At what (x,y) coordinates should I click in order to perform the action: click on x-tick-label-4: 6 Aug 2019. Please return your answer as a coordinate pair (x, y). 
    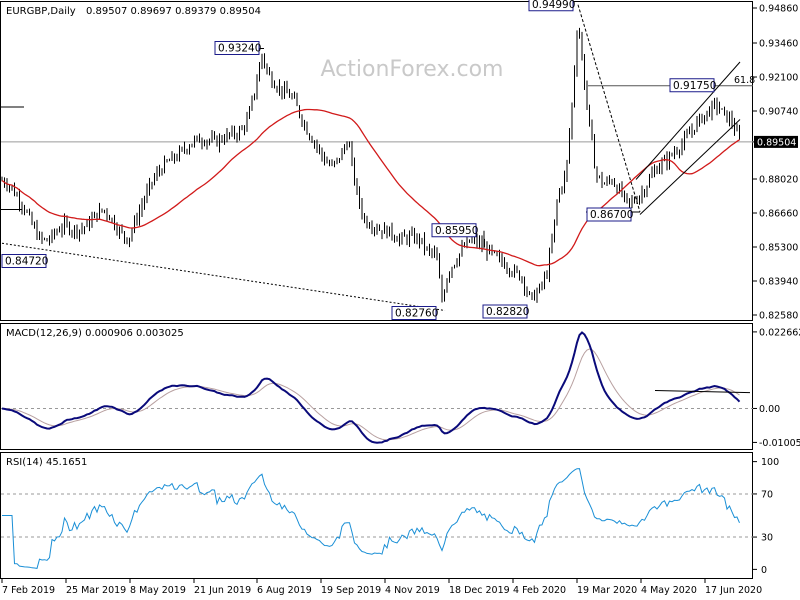
    Looking at the image, I should click on (284, 590).